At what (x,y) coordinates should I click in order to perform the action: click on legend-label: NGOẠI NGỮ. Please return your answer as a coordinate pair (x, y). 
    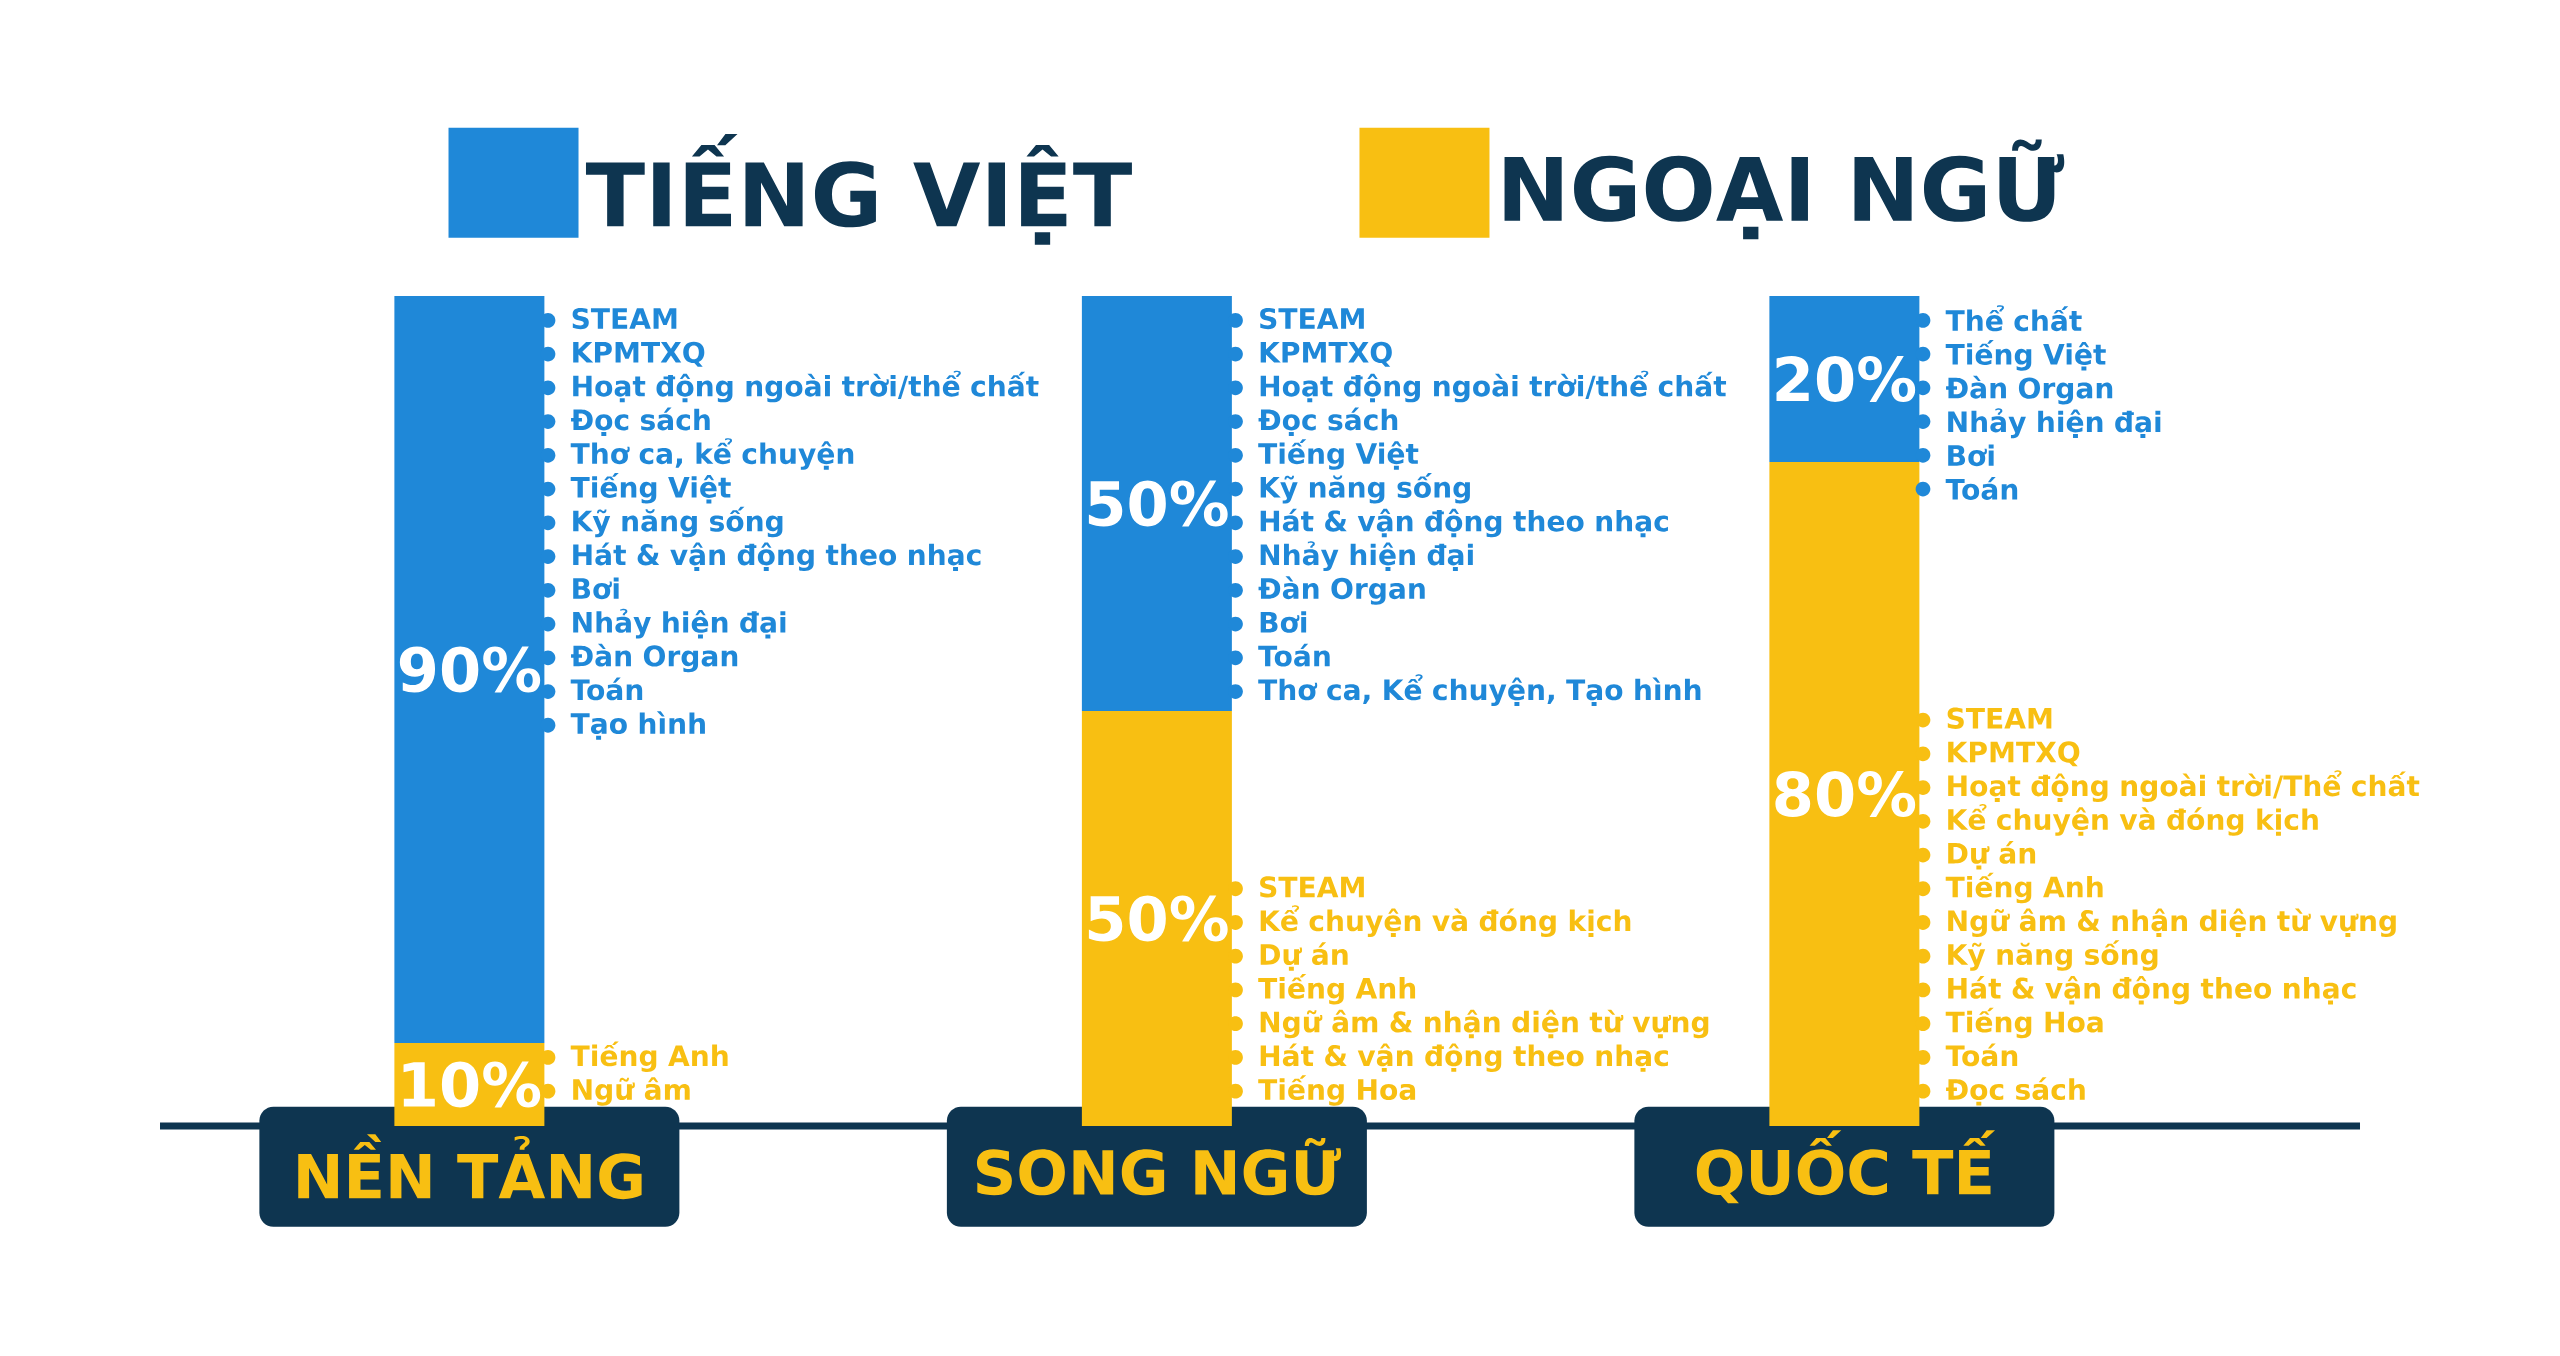
    Looking at the image, I should click on (1784, 189).